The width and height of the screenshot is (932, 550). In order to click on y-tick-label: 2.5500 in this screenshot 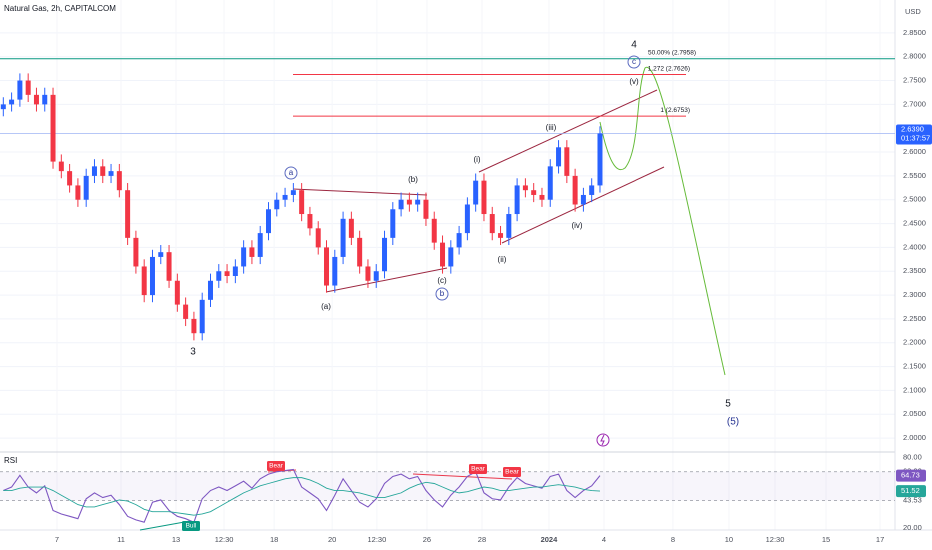, I will do `click(914, 175)`.